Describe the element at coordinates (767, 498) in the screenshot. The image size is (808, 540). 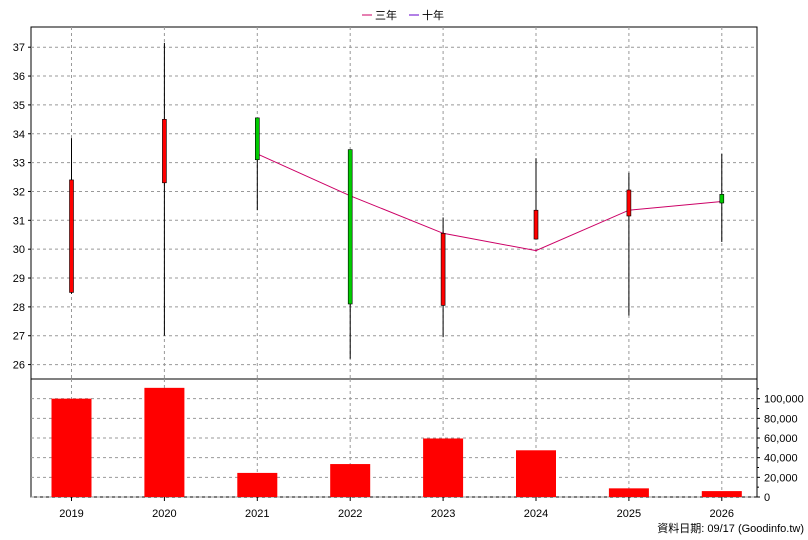
I see `volume-tick-label: 0` at that location.